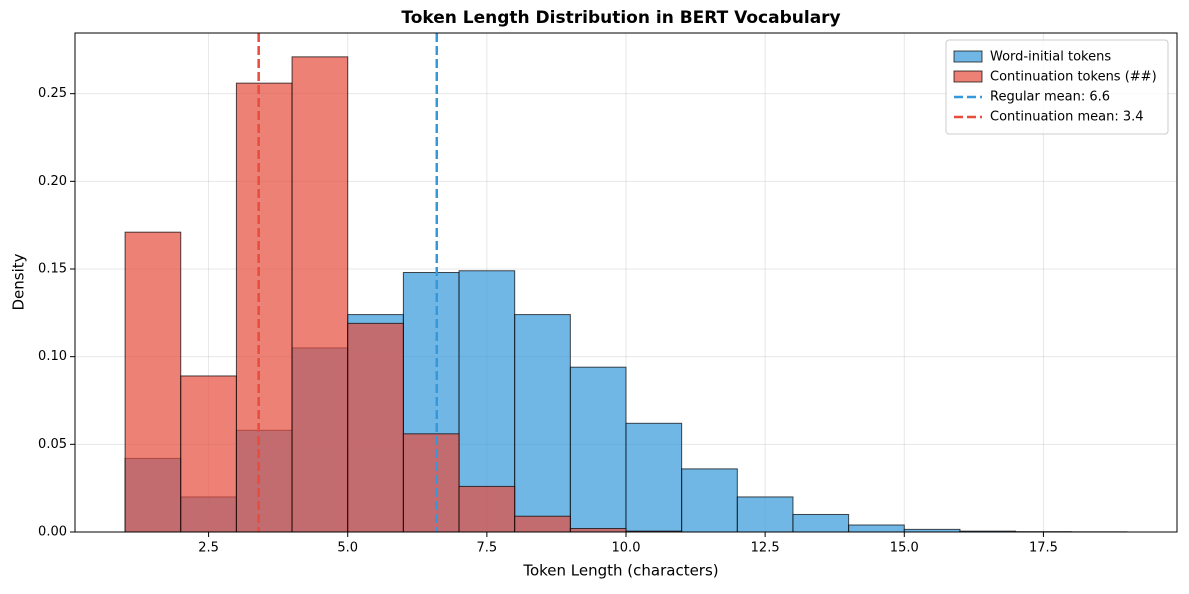  I want to click on x-tick-label: 17.5, so click(1043, 548).